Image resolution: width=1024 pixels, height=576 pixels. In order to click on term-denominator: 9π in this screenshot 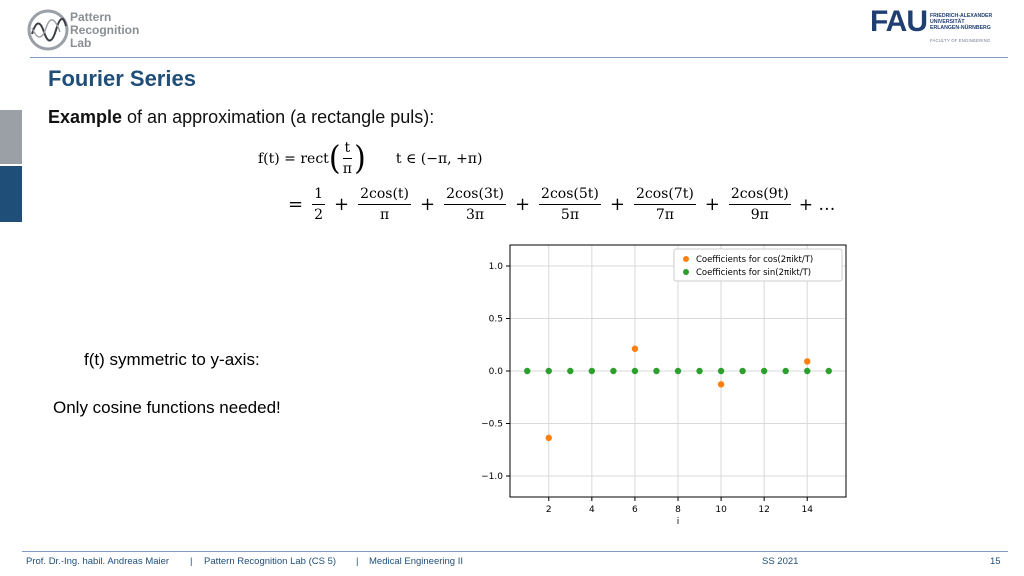, I will do `click(759, 215)`.